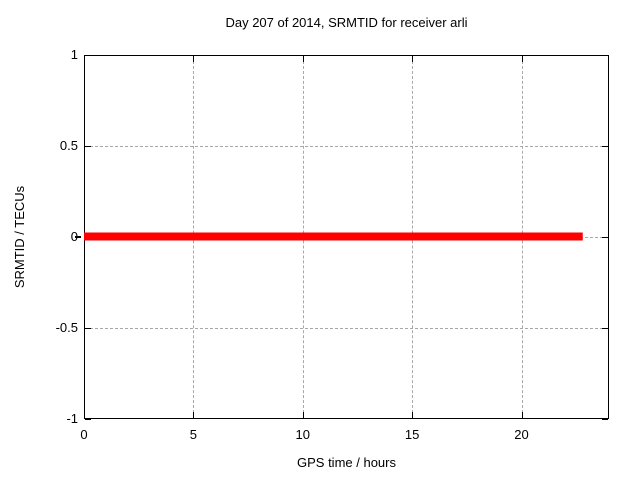 This screenshot has width=640, height=480. I want to click on y-tick-label: 1, so click(74, 54).